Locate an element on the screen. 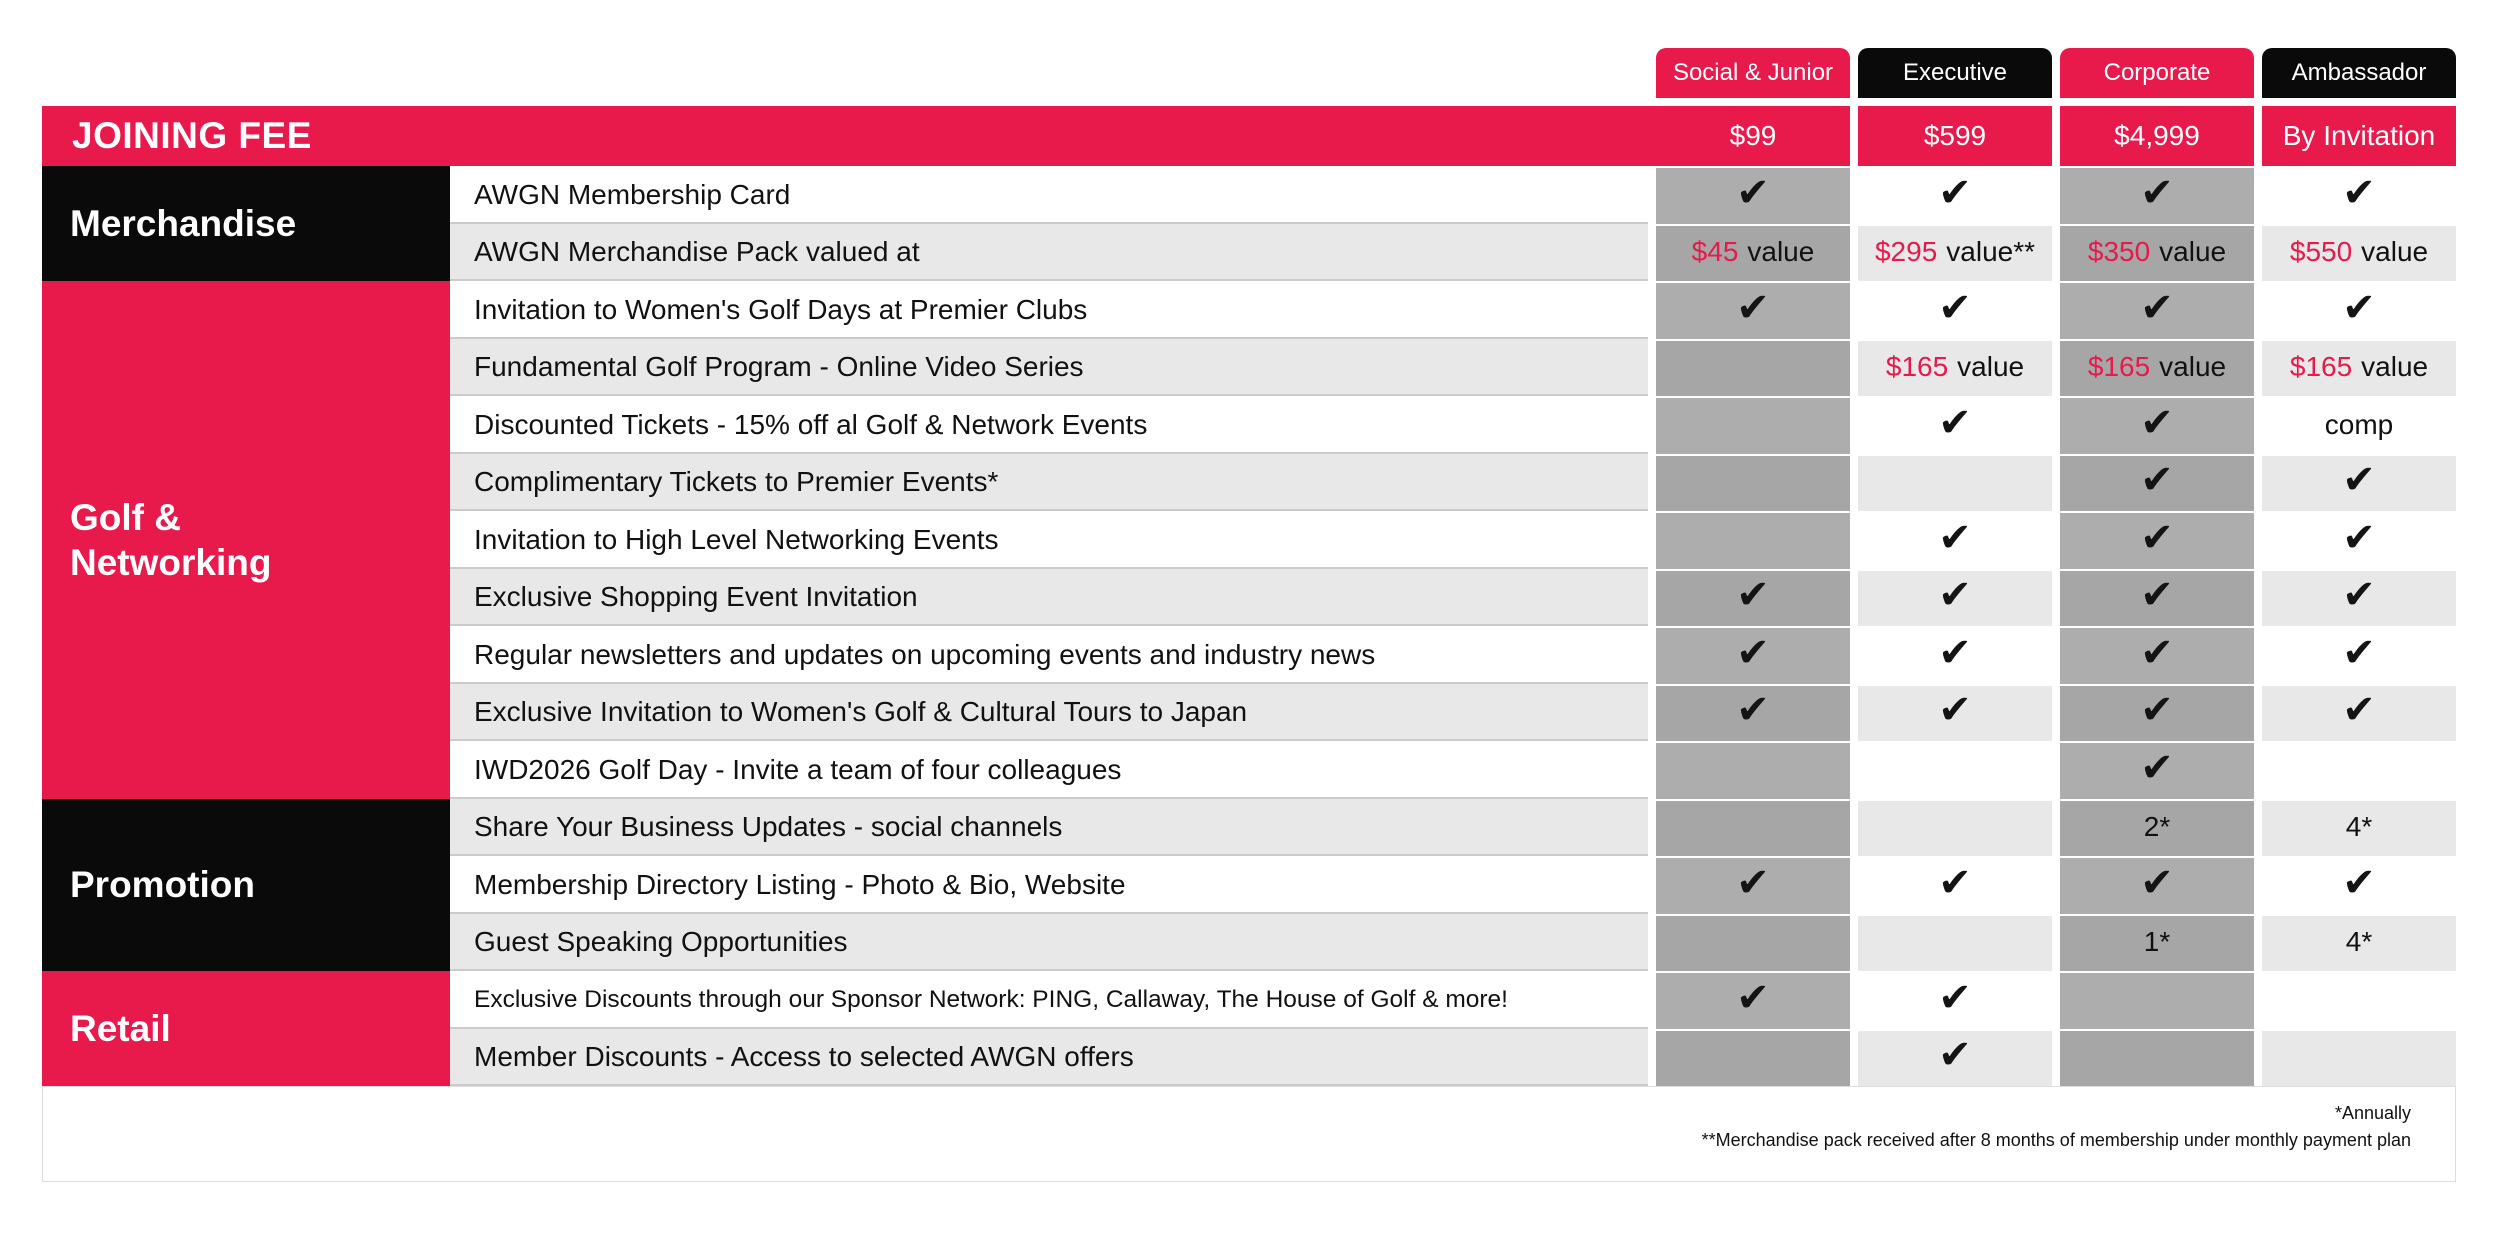 The image size is (2500, 1248). joining-fee-bar: JOINING FEE $99 is located at coordinates (946, 136).